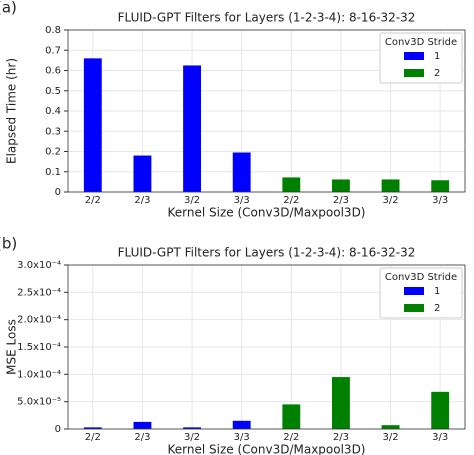 The image size is (474, 455). What do you see at coordinates (53, 30) in the screenshot?
I see `y-tick-label: 0.8` at bounding box center [53, 30].